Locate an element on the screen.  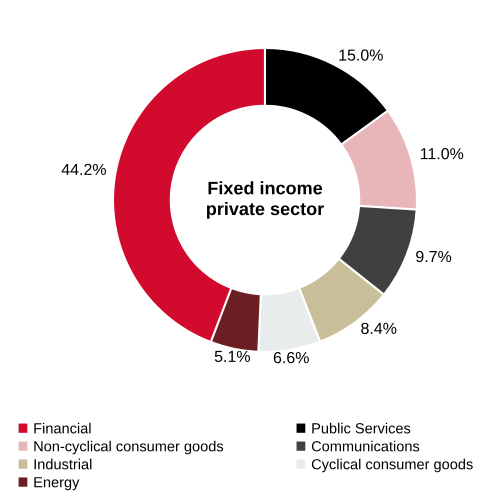
data-label: 44.2% is located at coordinates (84, 170).